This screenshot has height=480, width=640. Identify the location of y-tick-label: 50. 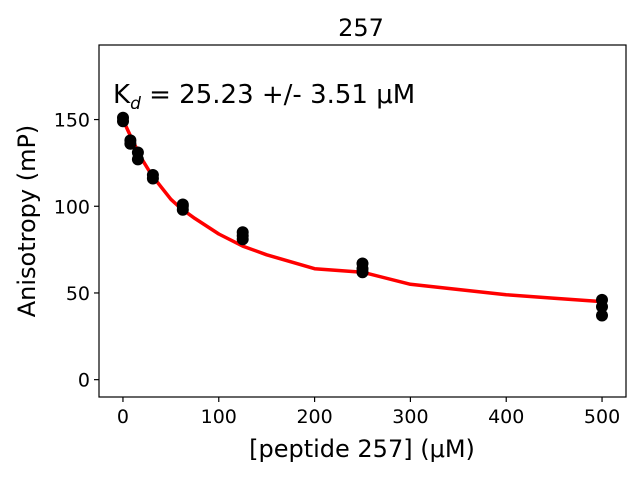
(78, 294).